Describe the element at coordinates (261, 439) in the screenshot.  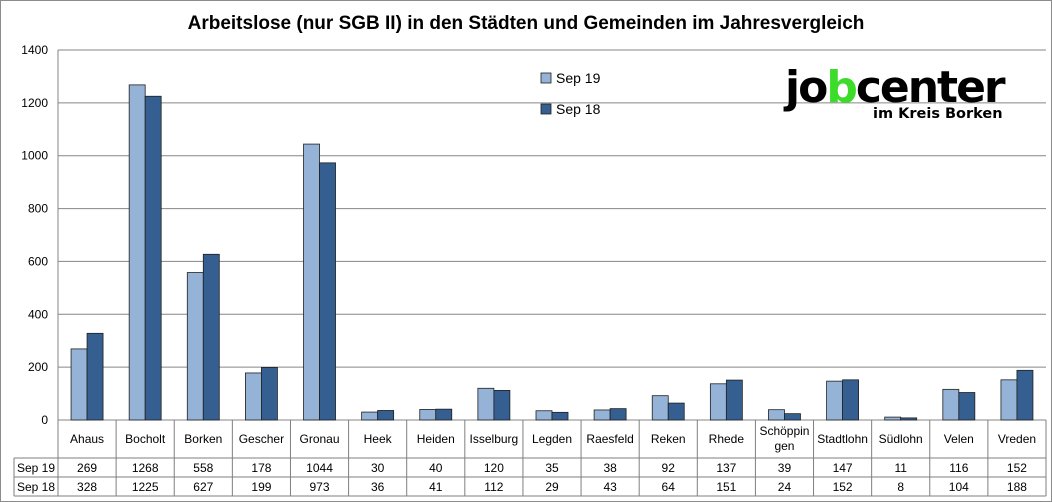
I see `x-tick-label: Gescher` at that location.